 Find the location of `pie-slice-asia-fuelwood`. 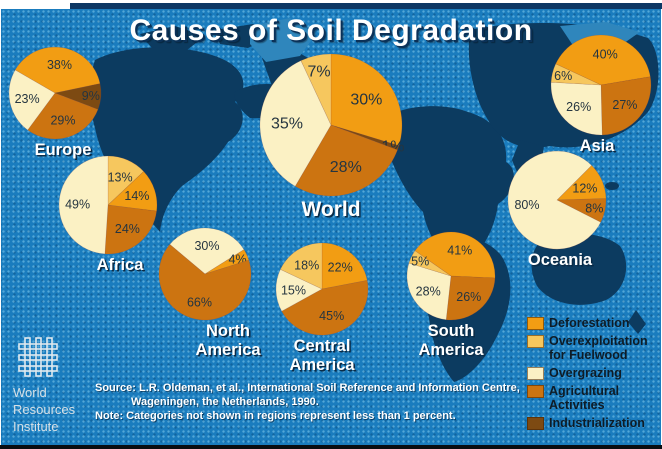

pie-slice-asia-fuelwood is located at coordinates (576, 74).